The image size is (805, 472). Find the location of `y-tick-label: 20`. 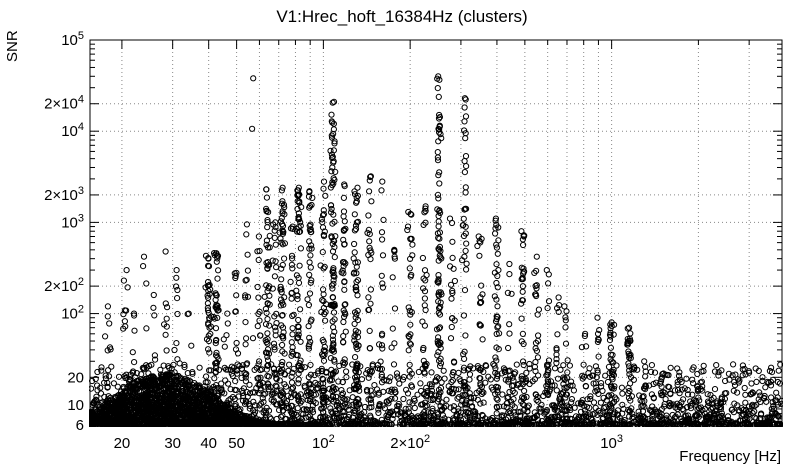

y-tick-label: 20 is located at coordinates (75, 377).